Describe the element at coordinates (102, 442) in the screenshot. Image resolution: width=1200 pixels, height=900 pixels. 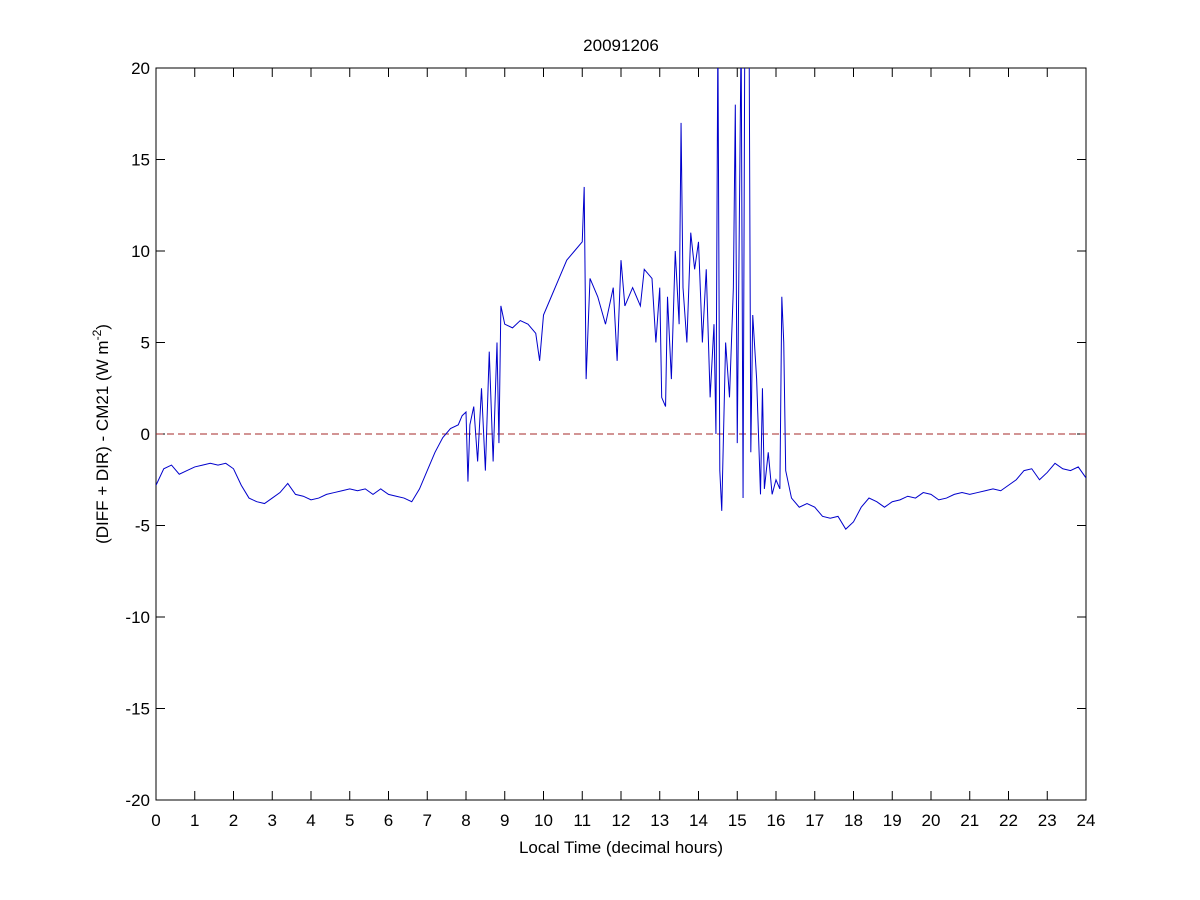
I see `y-axis-label-main: (DIFF + DIR) - CM21 (W m` at that location.